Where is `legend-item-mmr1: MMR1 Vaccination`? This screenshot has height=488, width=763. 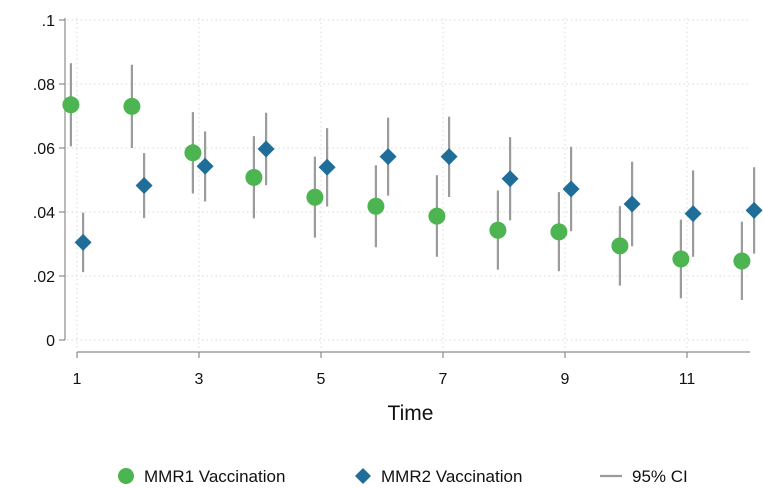
legend-item-mmr1: MMR1 Vaccination is located at coordinates (201, 476).